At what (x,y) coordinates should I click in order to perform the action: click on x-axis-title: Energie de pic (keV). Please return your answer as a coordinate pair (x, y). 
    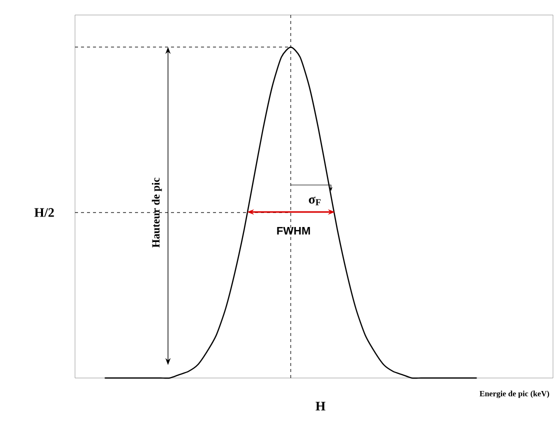
    Looking at the image, I should click on (515, 394).